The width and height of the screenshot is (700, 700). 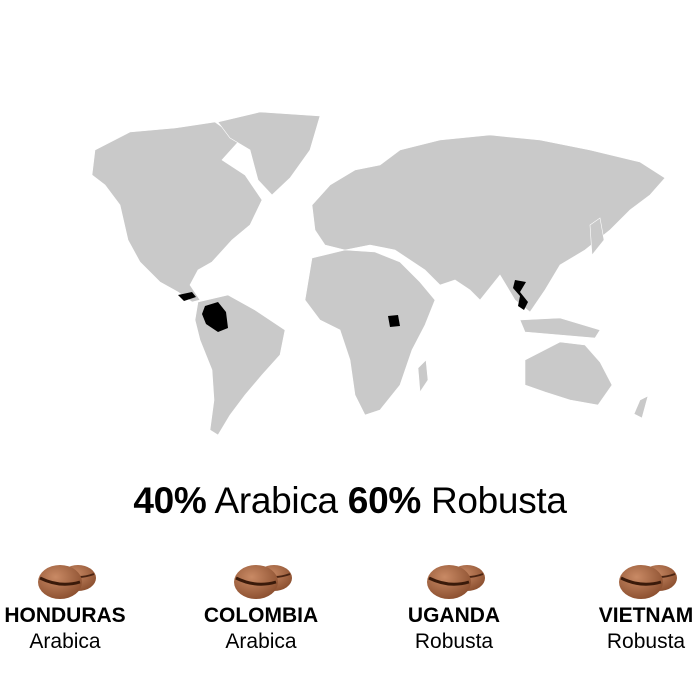 I want to click on africa, so click(x=370, y=332).